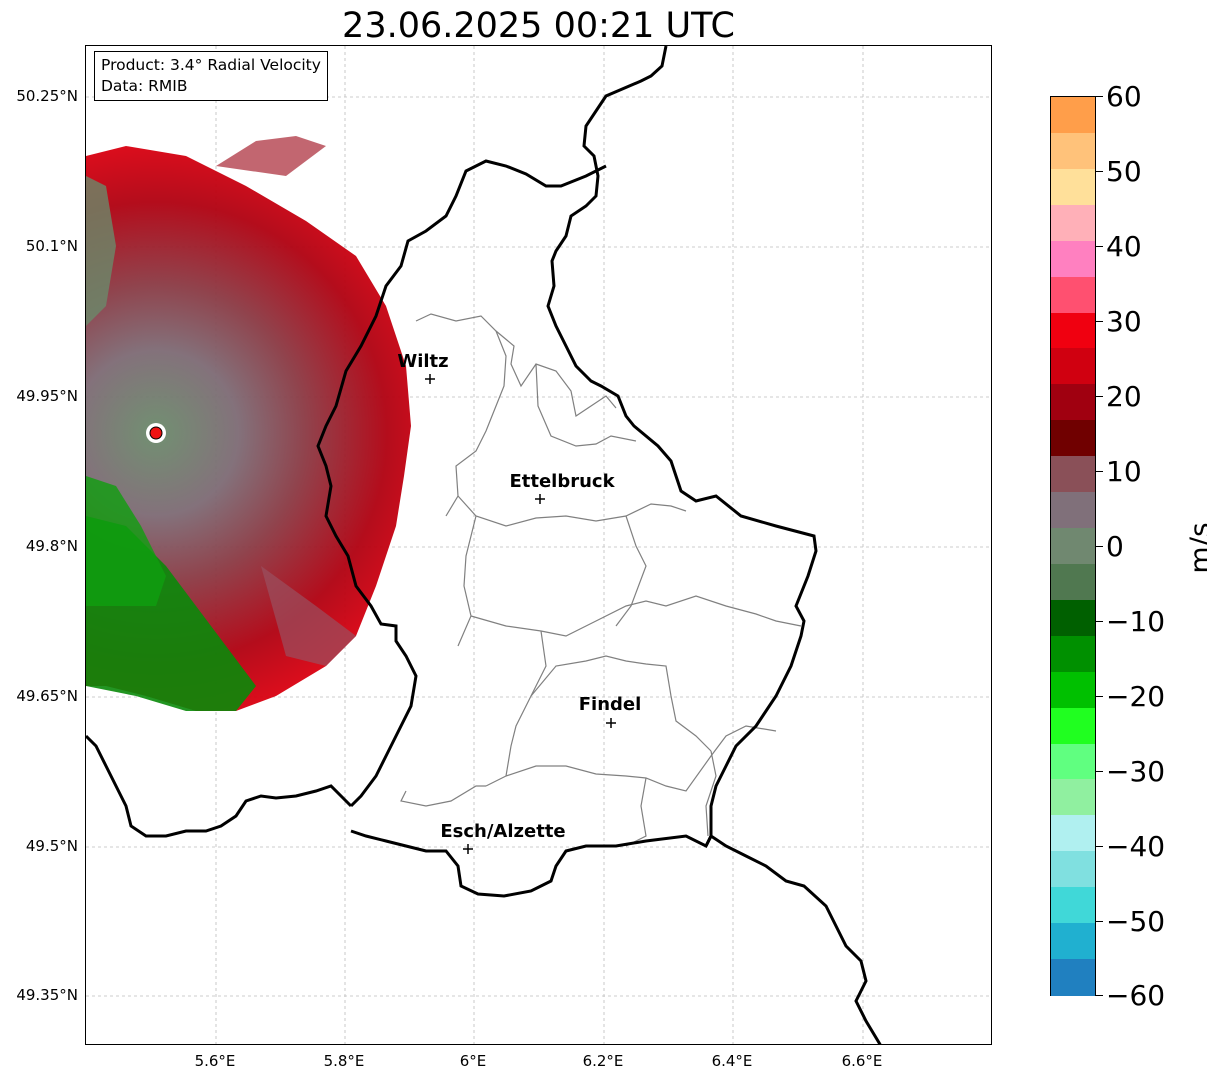 This screenshot has height=1081, width=1207. What do you see at coordinates (47, 995) in the screenshot?
I see `lat-label: 49.35°N` at bounding box center [47, 995].